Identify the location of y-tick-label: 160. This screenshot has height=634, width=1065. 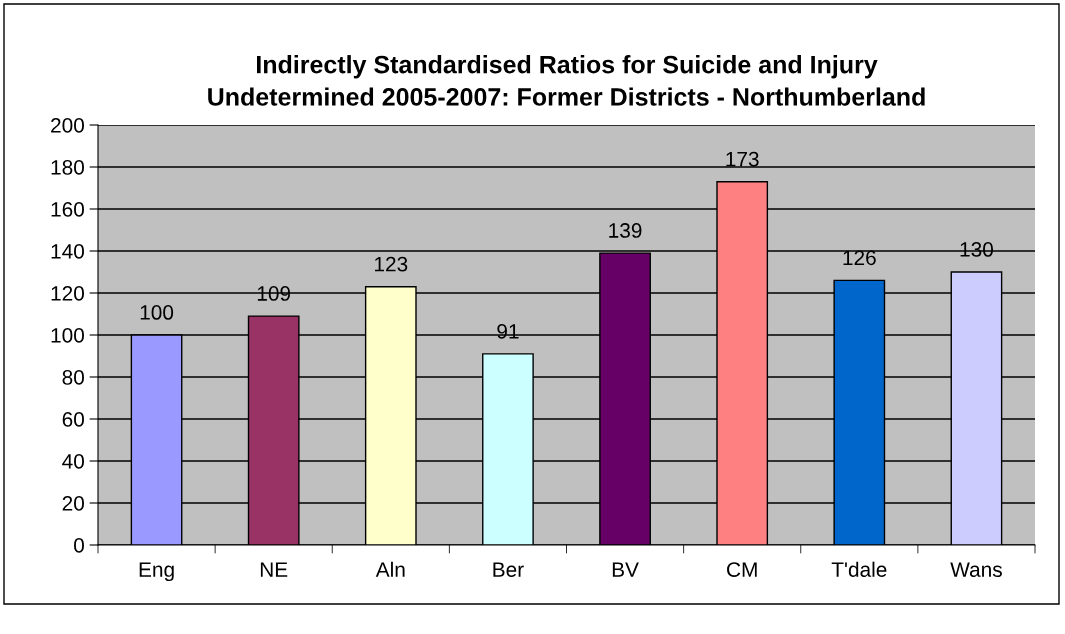
(67, 209).